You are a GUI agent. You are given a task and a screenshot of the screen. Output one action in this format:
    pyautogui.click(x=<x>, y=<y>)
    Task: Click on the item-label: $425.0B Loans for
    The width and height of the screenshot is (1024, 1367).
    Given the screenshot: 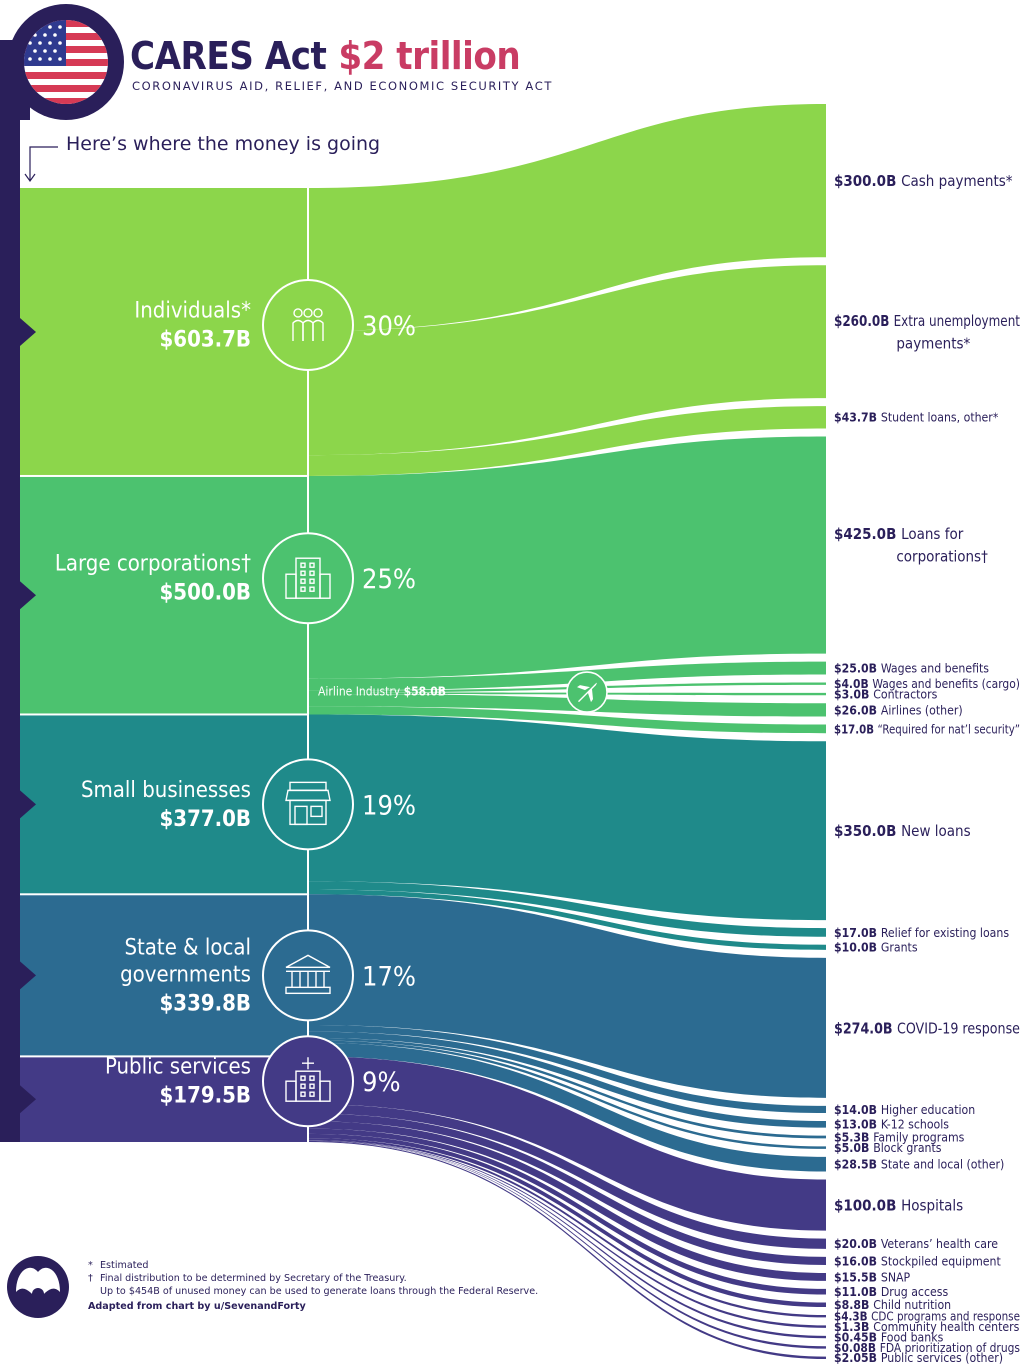 What is the action you would take?
    pyautogui.click(x=899, y=534)
    